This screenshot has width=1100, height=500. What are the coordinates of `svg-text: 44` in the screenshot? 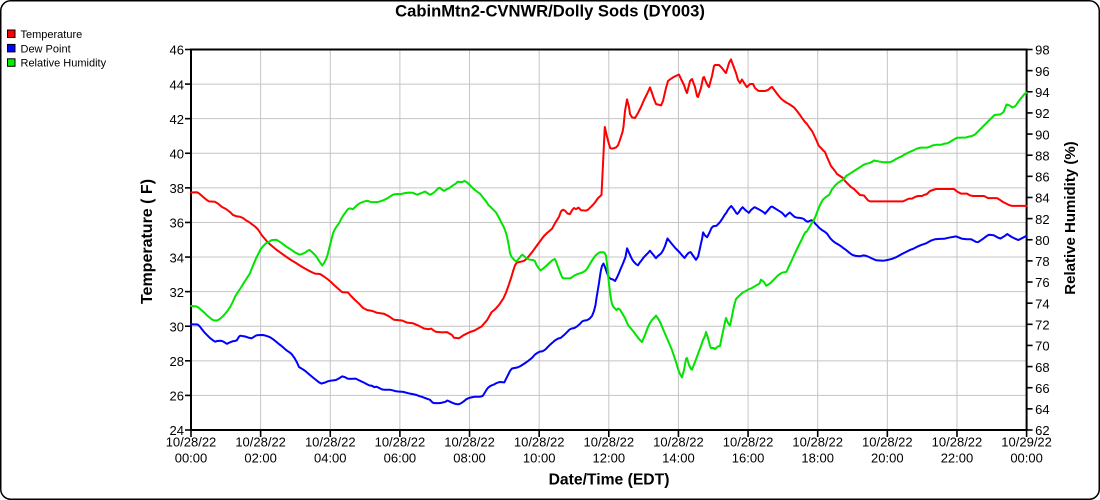 It's located at (177, 84).